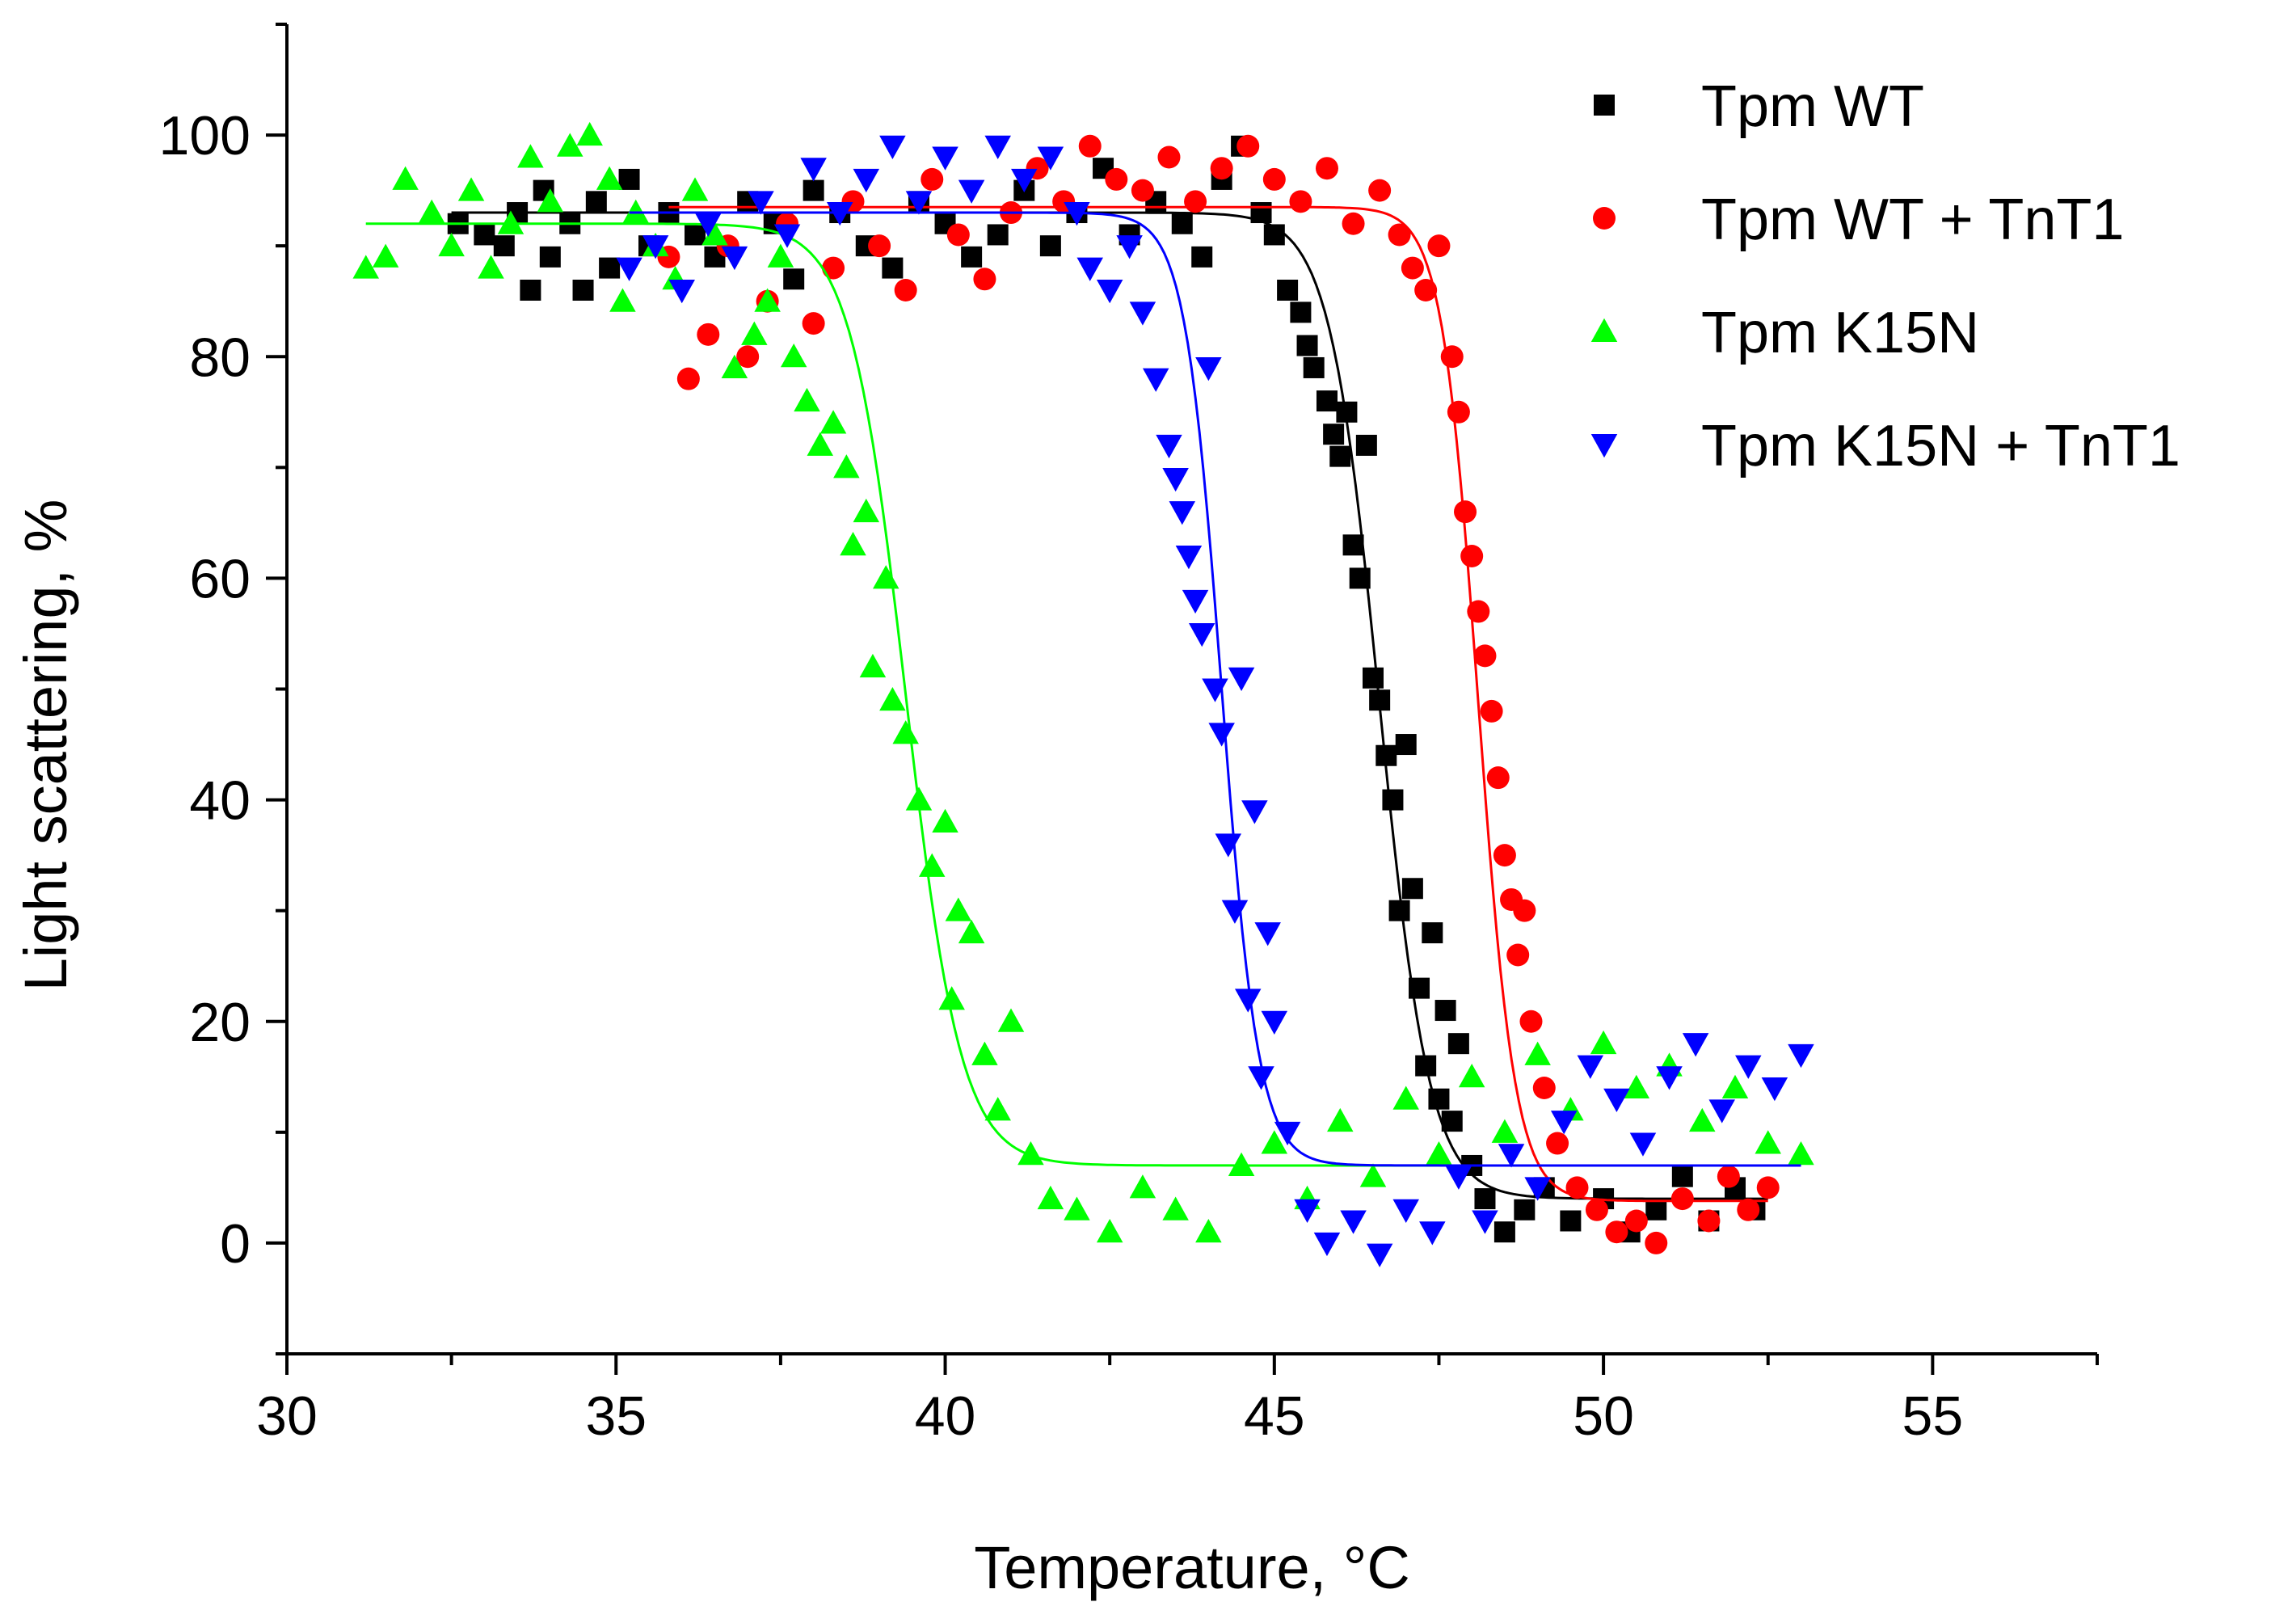 Image resolution: width=2296 pixels, height=1623 pixels. What do you see at coordinates (220, 357) in the screenshot?
I see `y-tick-label: 80` at bounding box center [220, 357].